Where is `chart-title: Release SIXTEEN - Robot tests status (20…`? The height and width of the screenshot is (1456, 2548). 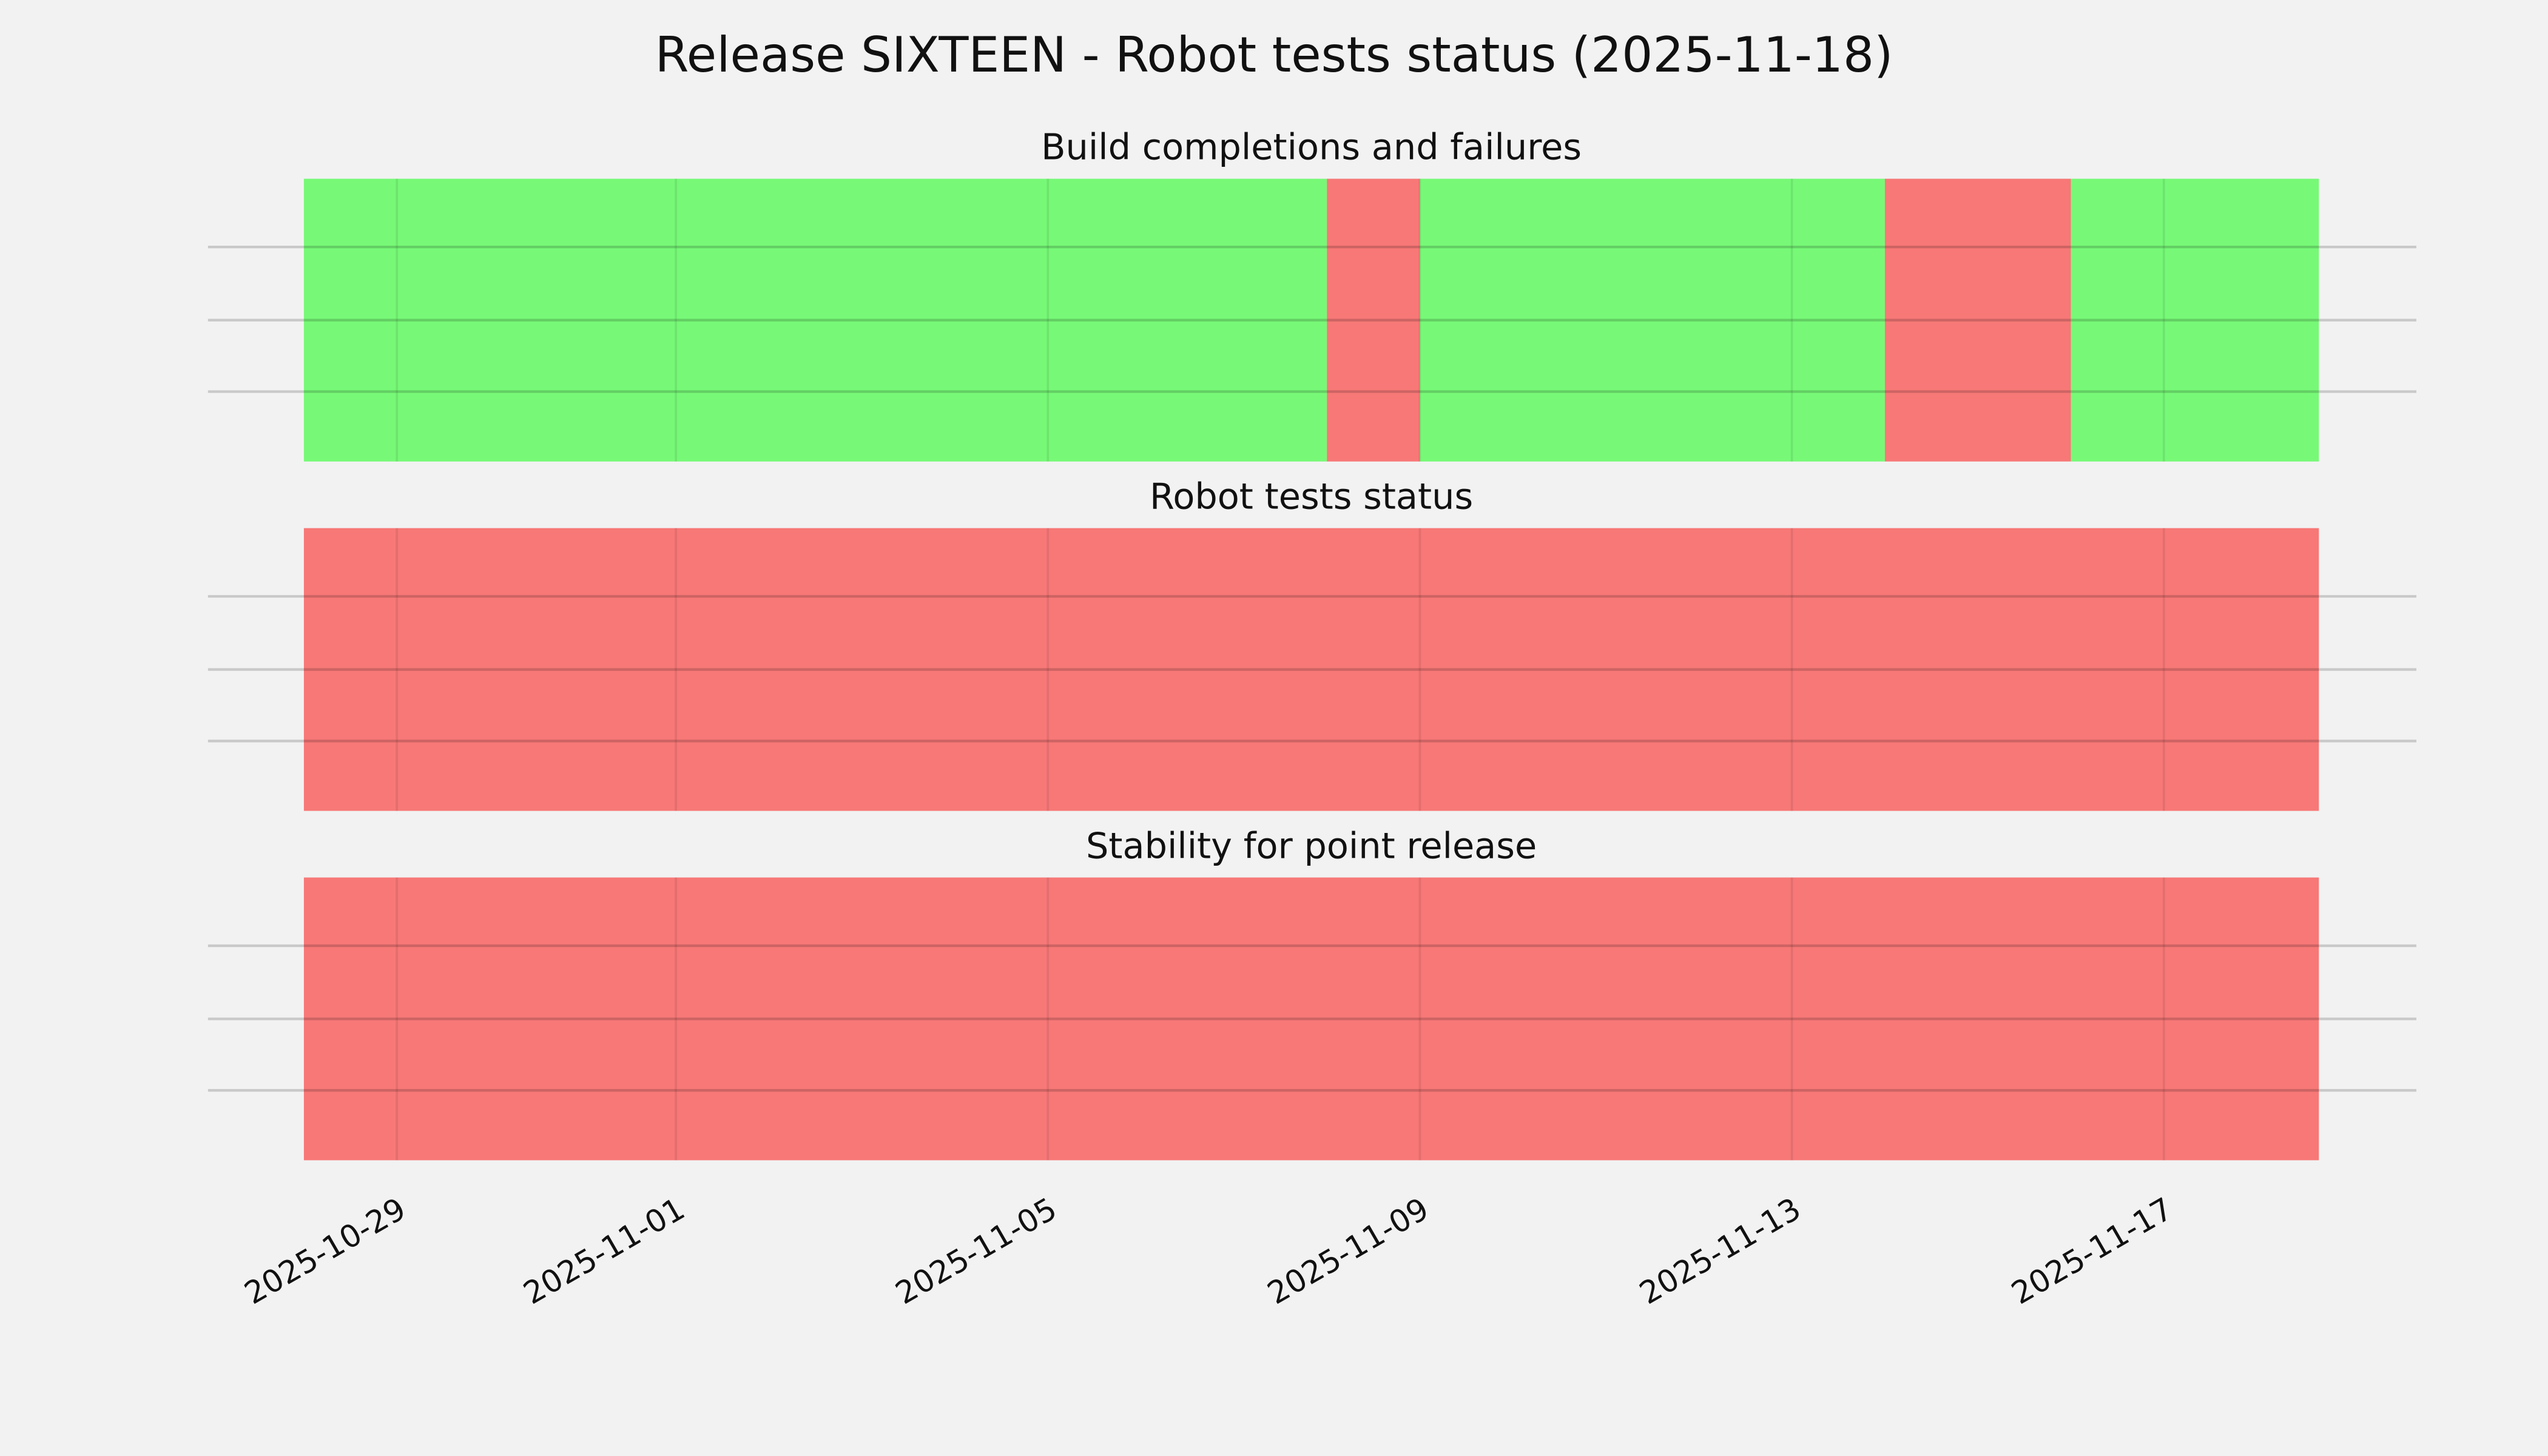 chart-title: Release SIXTEEN - Robot tests status (20… is located at coordinates (1274, 54).